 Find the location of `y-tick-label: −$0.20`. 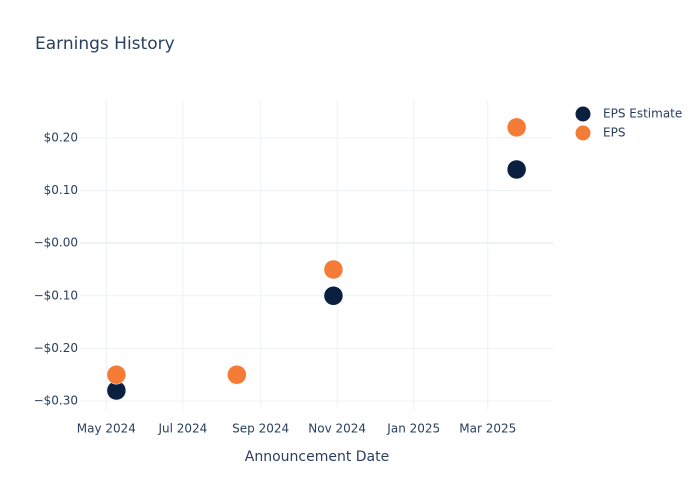

y-tick-label: −$0.20 is located at coordinates (56, 348).